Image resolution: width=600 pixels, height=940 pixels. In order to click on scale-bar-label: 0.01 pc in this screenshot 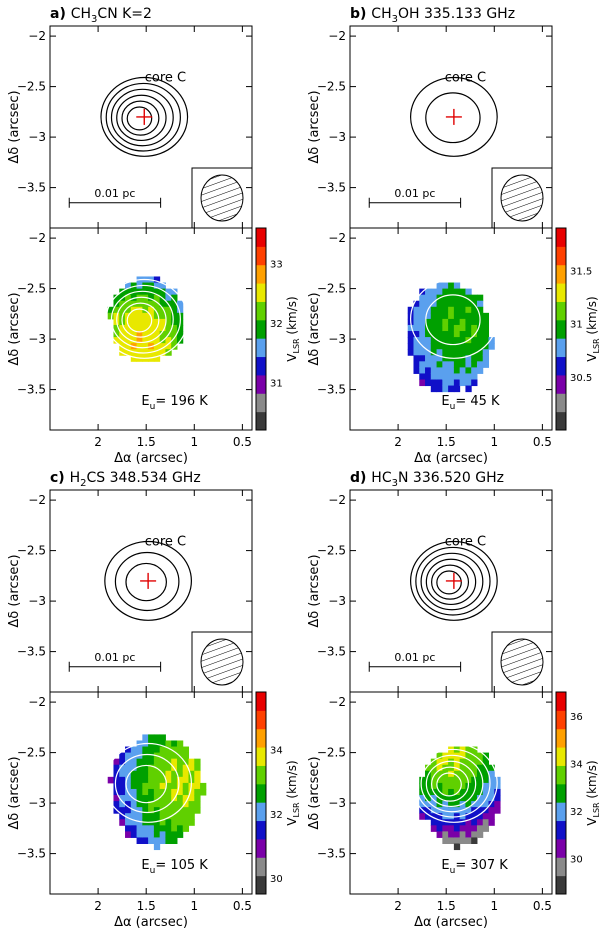, I will do `click(114, 657)`.